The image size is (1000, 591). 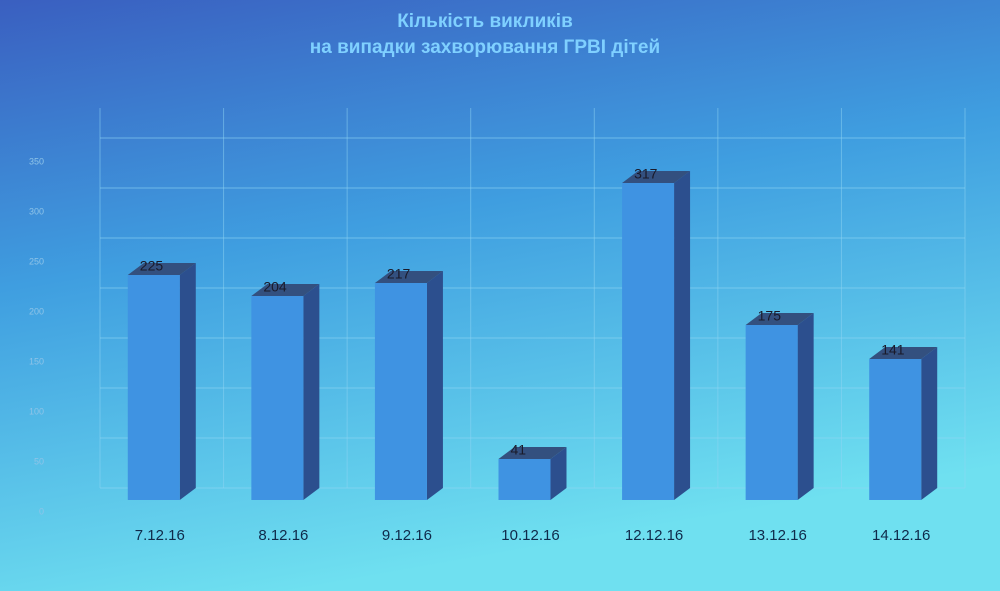 I want to click on y-tick-label: 300, so click(x=36, y=211).